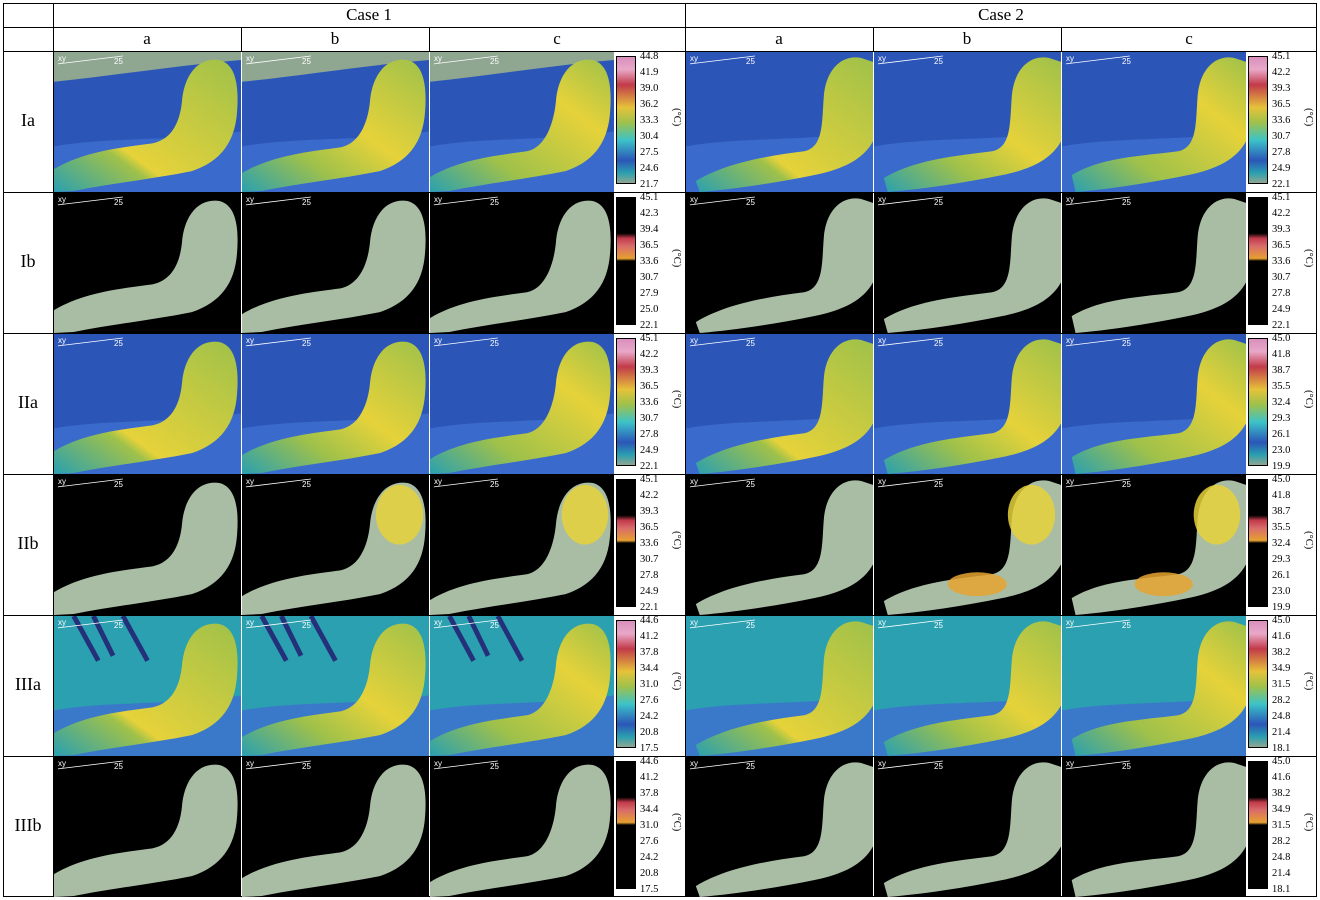  Describe the element at coordinates (649, 309) in the screenshot. I see `colorbar-tick-label: 25.0` at that location.